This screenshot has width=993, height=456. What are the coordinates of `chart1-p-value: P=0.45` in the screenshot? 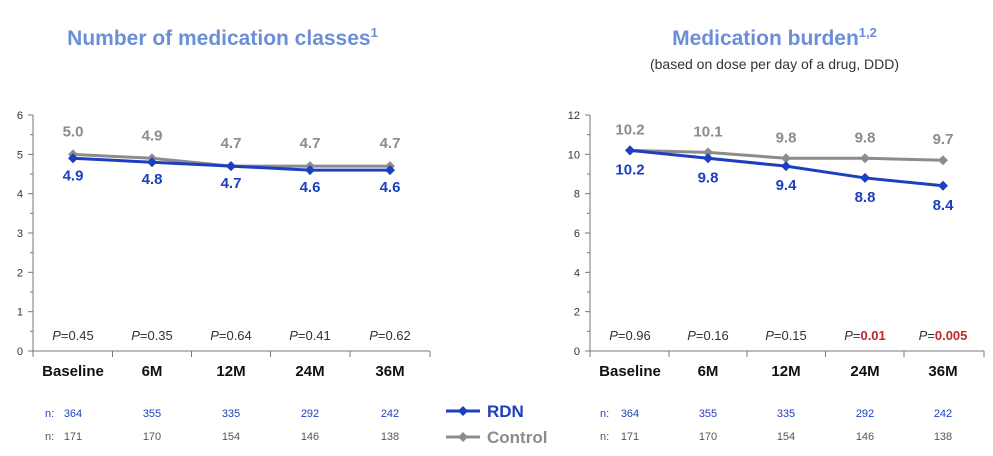 It's located at (73, 335).